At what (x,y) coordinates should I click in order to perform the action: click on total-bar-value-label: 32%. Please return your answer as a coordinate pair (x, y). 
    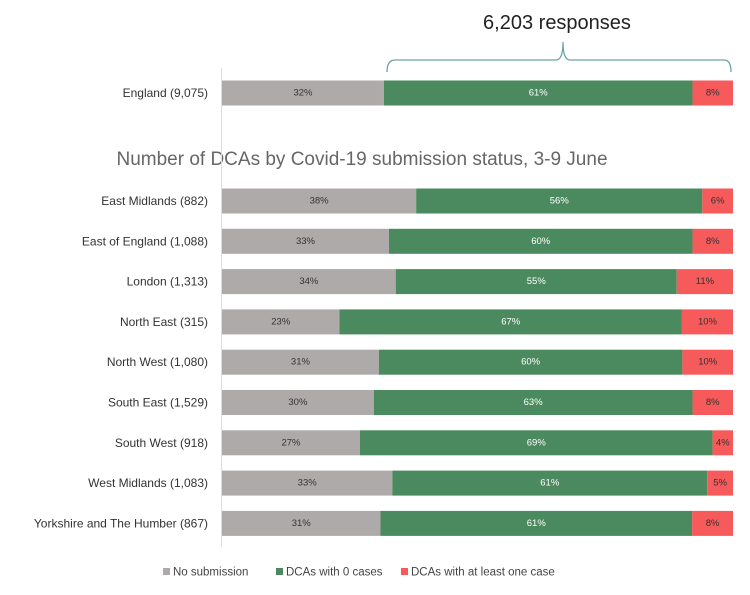
    Looking at the image, I should click on (303, 93).